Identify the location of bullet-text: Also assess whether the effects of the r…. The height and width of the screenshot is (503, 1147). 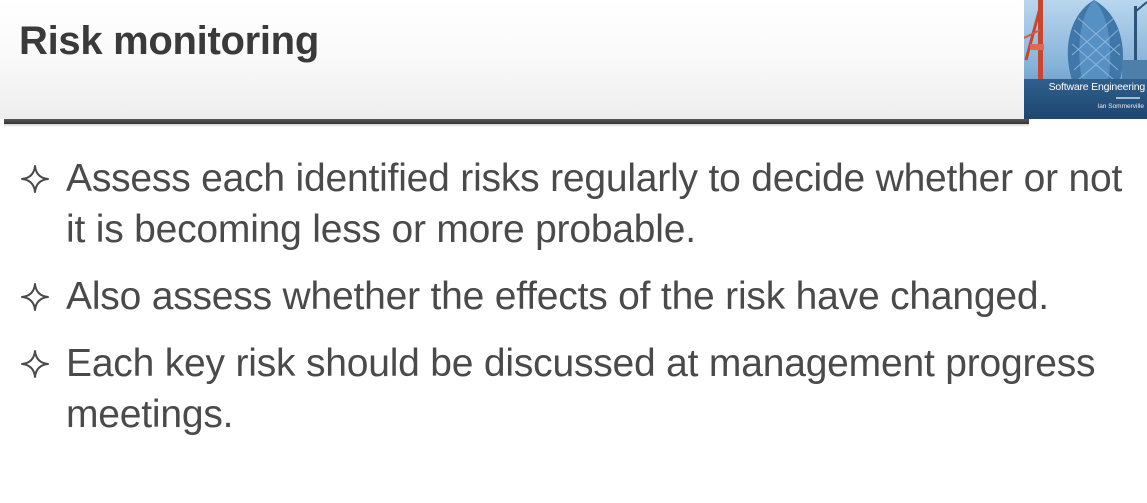
(557, 296).